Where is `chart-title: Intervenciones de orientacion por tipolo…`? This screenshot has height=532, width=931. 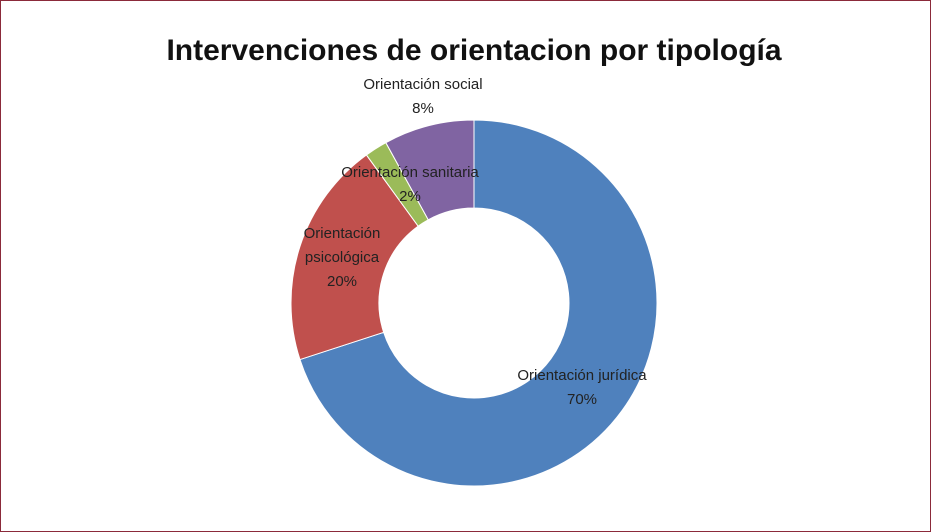
chart-title: Intervenciones de orientacion por tipolo… is located at coordinates (473, 50).